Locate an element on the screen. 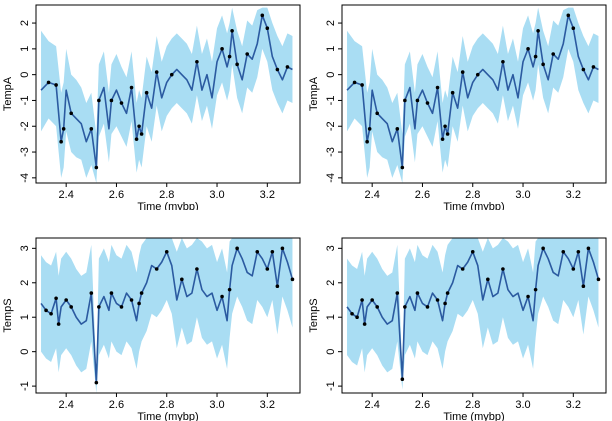  y-axis-label: TempS is located at coordinates (314, 315).